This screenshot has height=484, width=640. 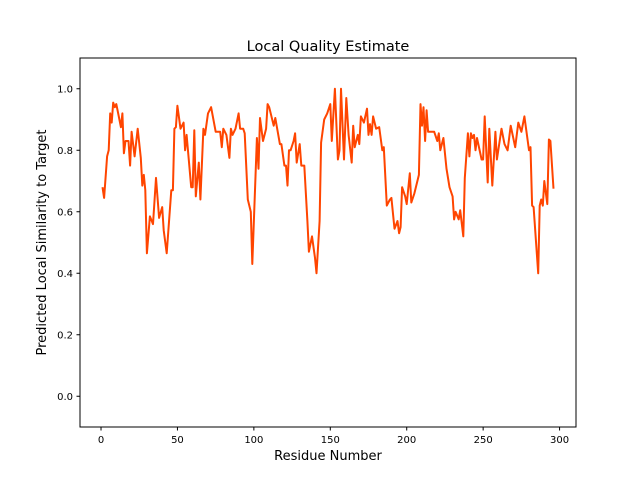 I want to click on x-tick-label: 200, so click(x=406, y=440).